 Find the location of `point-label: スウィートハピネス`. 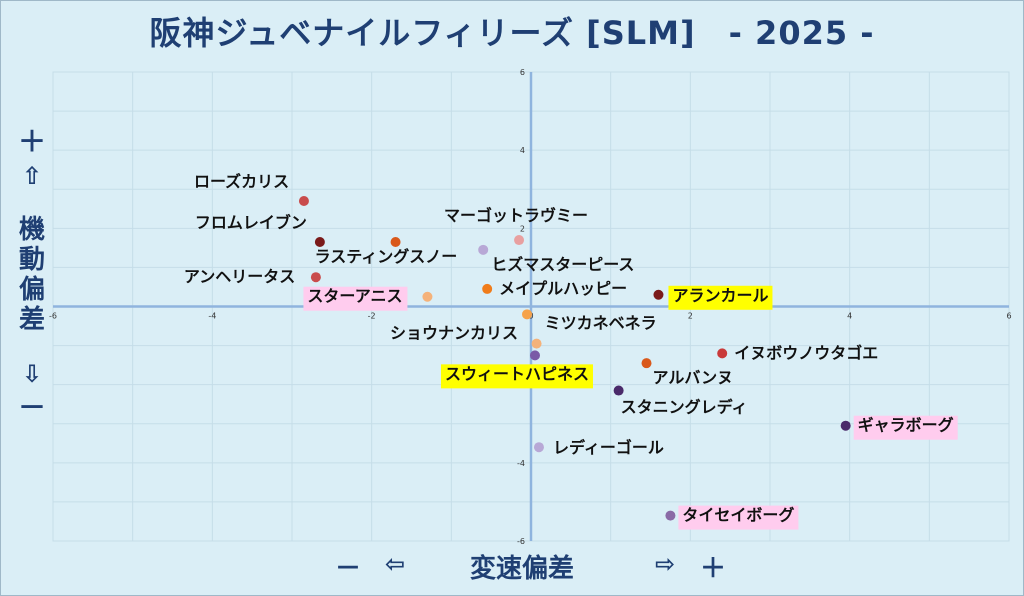

point-label: スウィートハピネス is located at coordinates (517, 373).